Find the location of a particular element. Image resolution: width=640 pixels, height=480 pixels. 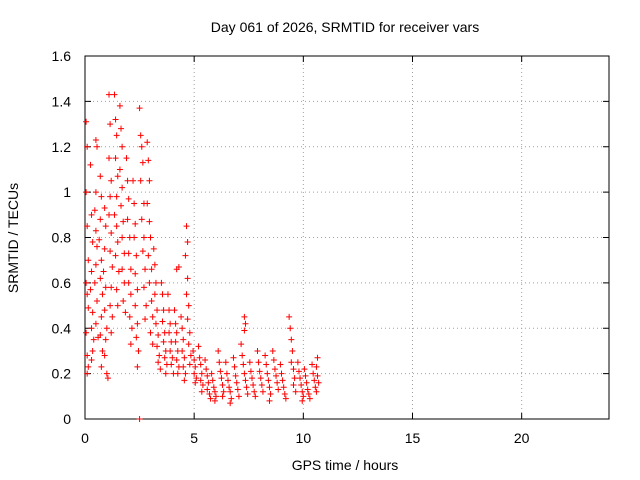

x-tick-label: 20 is located at coordinates (522, 438).